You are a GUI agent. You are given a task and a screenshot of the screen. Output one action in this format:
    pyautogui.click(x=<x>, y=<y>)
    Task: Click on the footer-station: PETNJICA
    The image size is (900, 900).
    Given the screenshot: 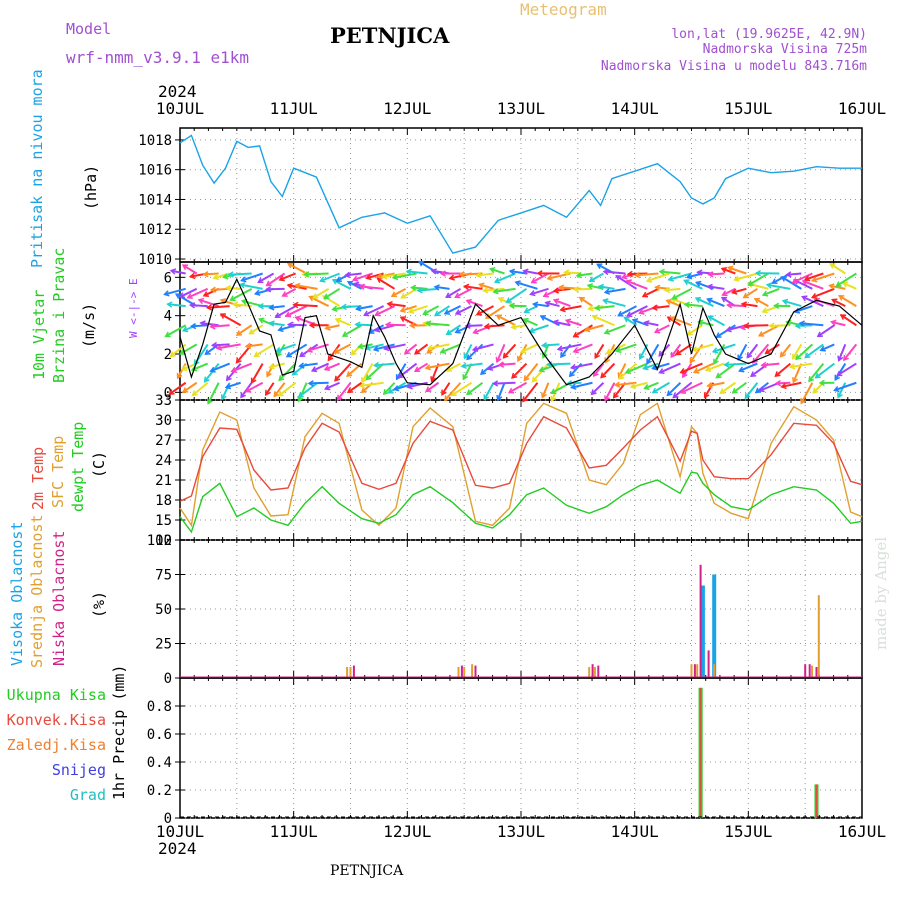 What is the action you would take?
    pyautogui.click(x=367, y=871)
    